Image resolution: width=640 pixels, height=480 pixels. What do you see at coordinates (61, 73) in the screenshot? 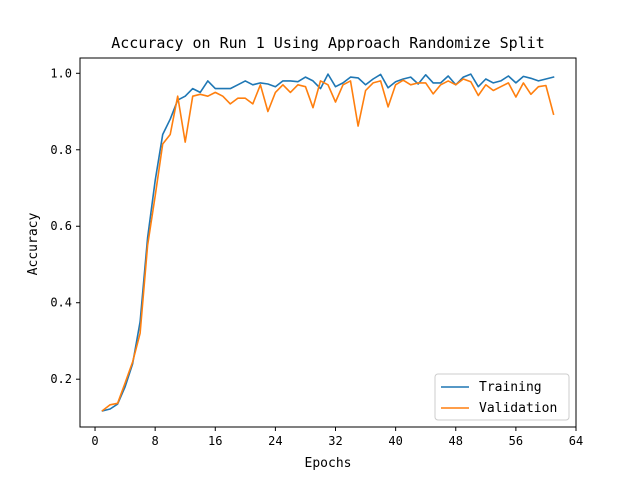
I see `y-tick-label: 1.0` at bounding box center [61, 73].